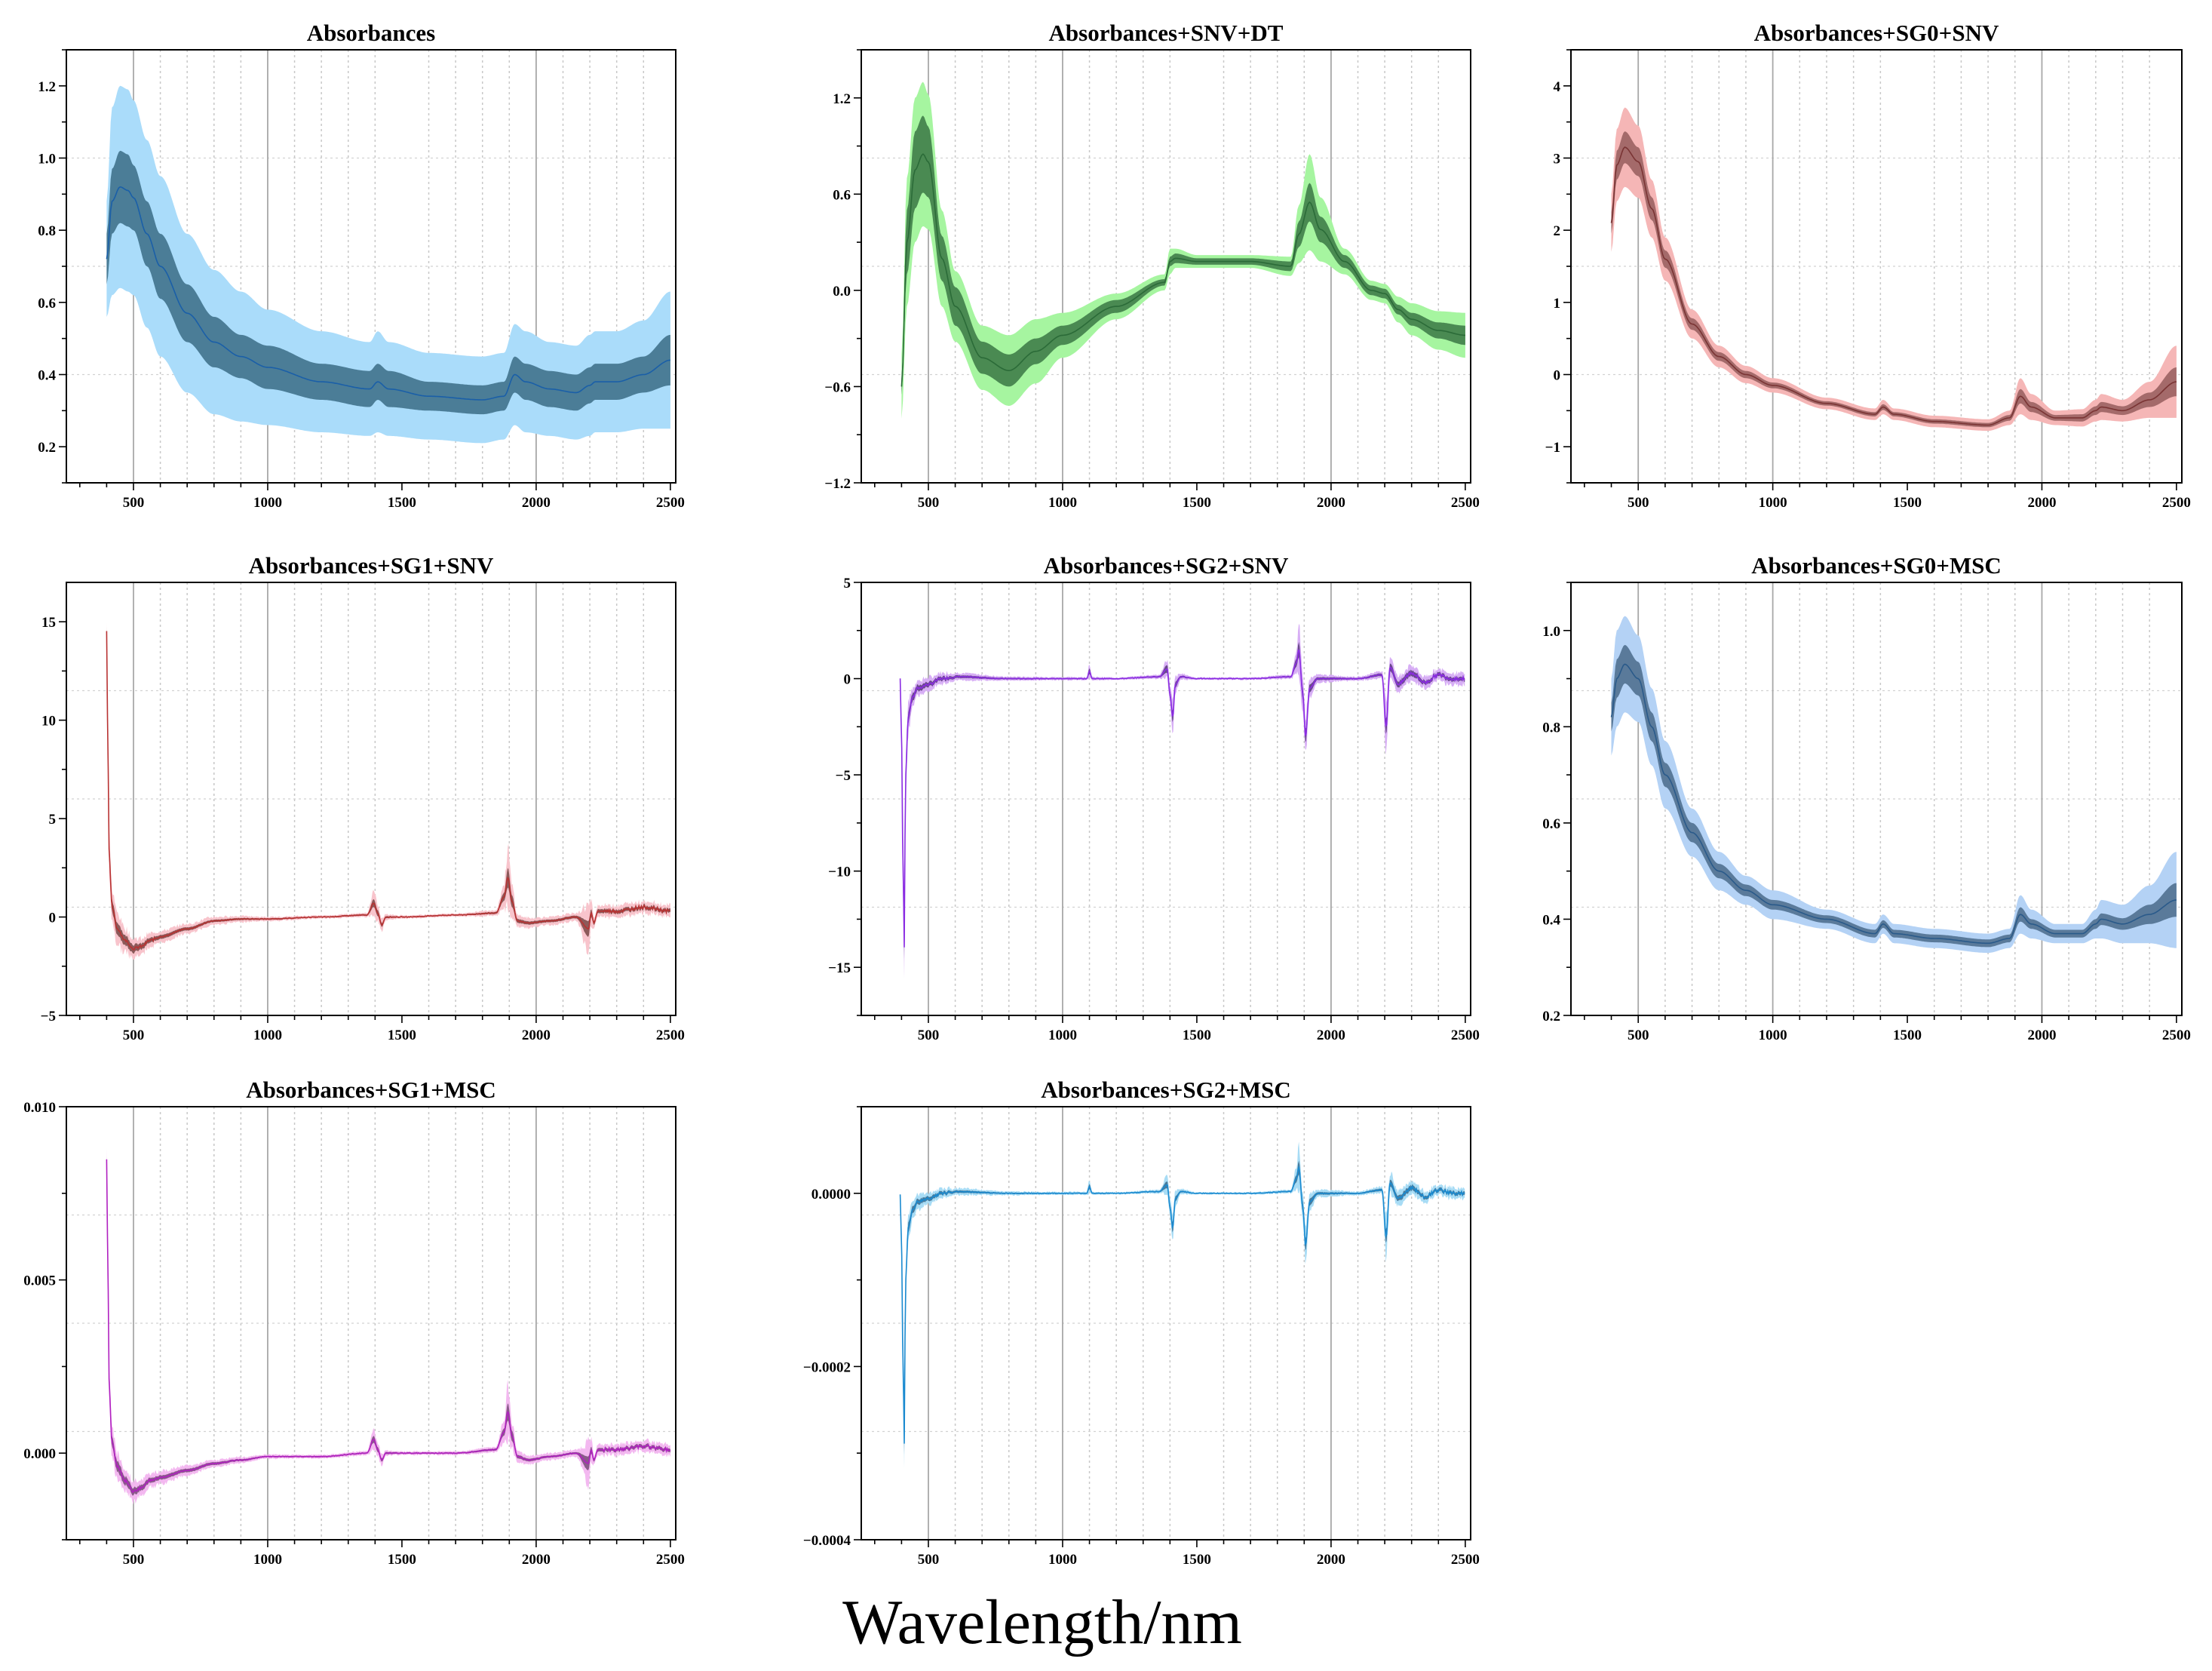 The height and width of the screenshot is (1671, 2212). What do you see at coordinates (1557, 87) in the screenshot?
I see `y-tick-label: 4` at bounding box center [1557, 87].